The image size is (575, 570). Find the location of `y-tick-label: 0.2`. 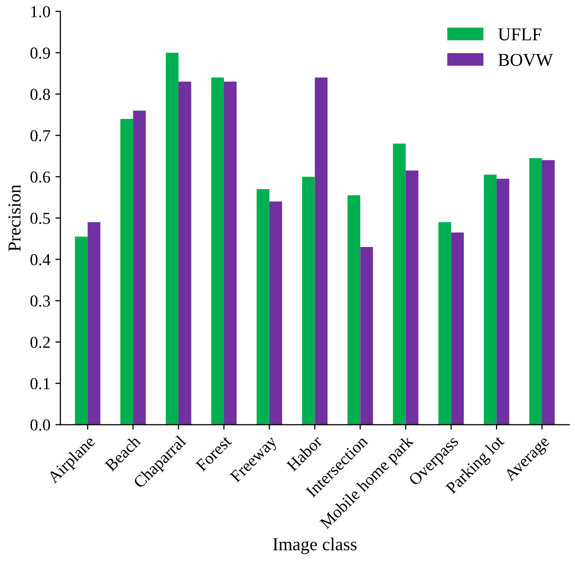

y-tick-label: 0.2 is located at coordinates (40, 342).